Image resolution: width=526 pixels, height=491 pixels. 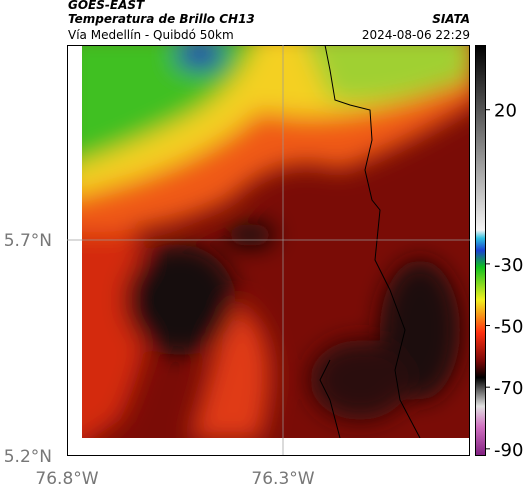 What do you see at coordinates (415, 35) in the screenshot?
I see `timestamp: 2024-08-06 22:29` at bounding box center [415, 35].